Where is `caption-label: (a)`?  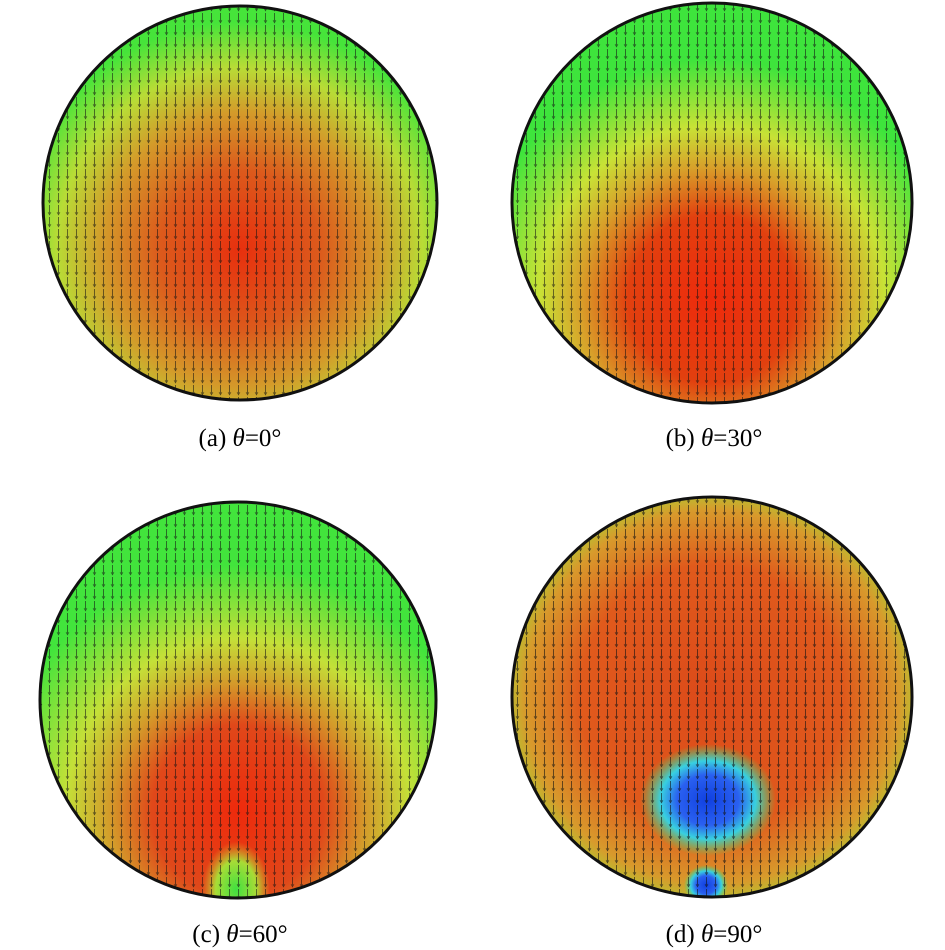
caption-label: (a) is located at coordinates (213, 438).